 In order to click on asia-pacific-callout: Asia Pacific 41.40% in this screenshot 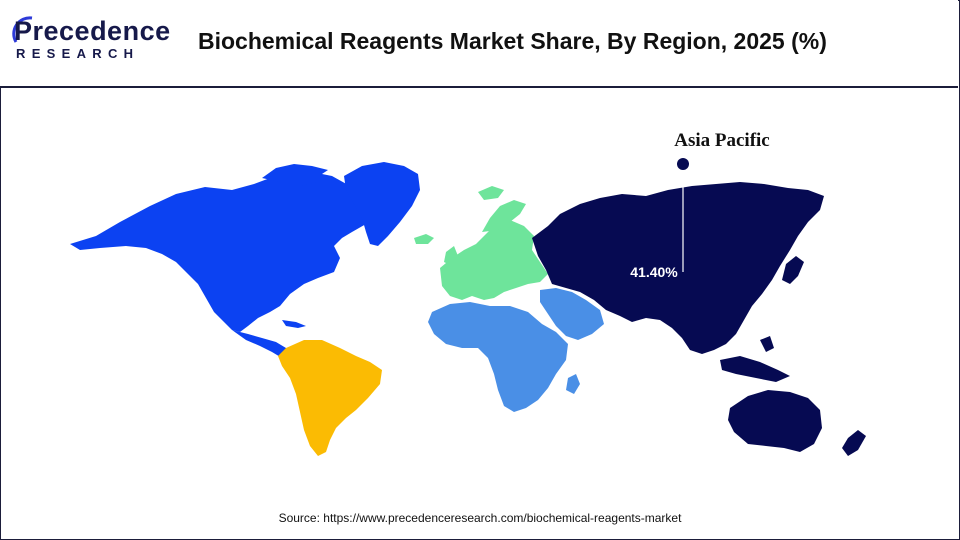, I will do `click(700, 205)`.